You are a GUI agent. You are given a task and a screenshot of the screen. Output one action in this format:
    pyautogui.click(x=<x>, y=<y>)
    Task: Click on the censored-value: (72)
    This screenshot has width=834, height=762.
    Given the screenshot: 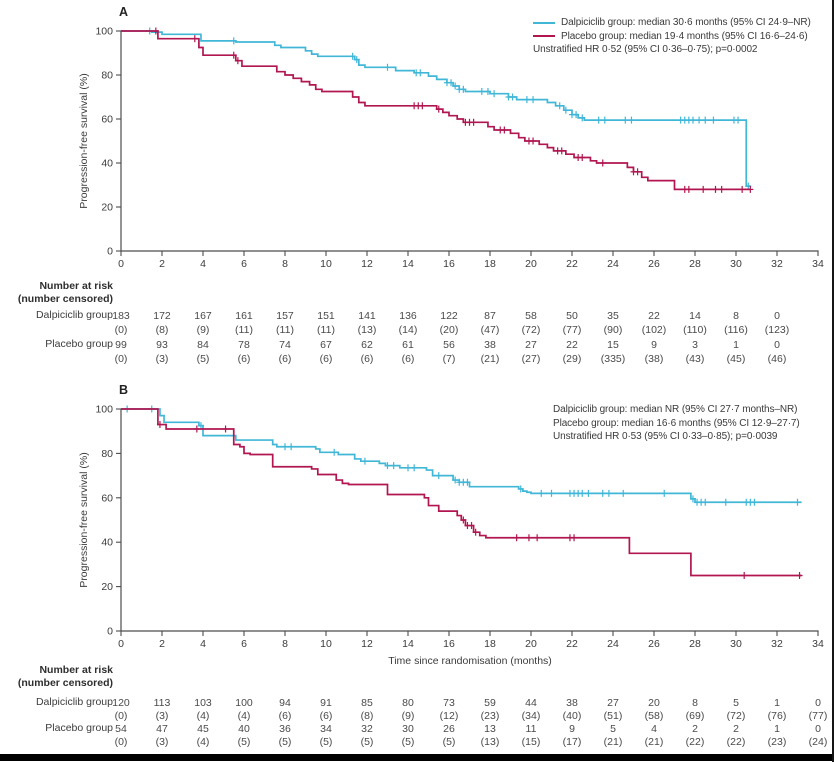 What is the action you would take?
    pyautogui.click(x=531, y=330)
    